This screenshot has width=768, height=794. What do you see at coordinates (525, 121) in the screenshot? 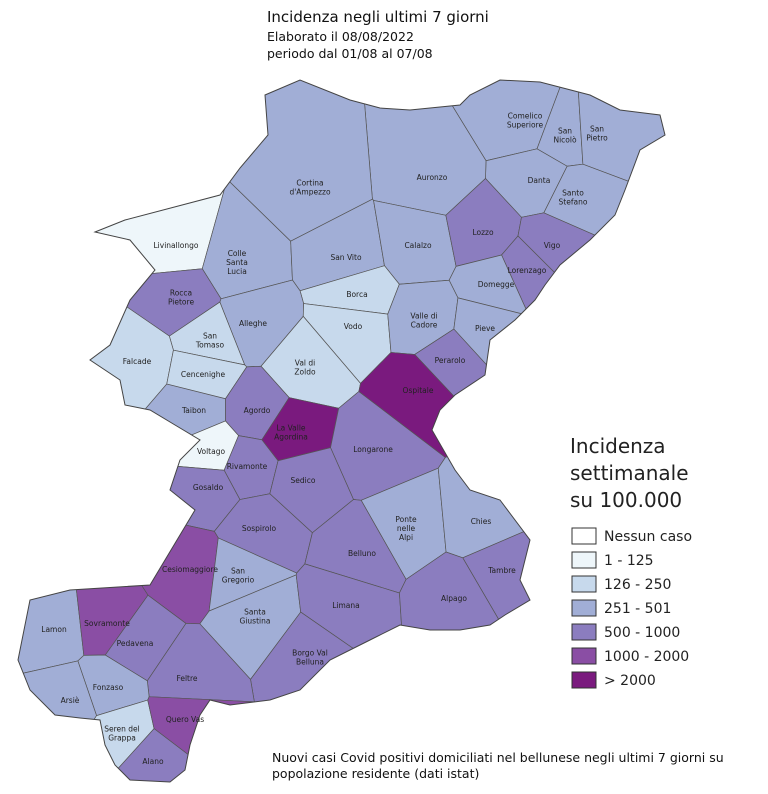
I see `municipality-label: Comelico Superiore` at bounding box center [525, 121].